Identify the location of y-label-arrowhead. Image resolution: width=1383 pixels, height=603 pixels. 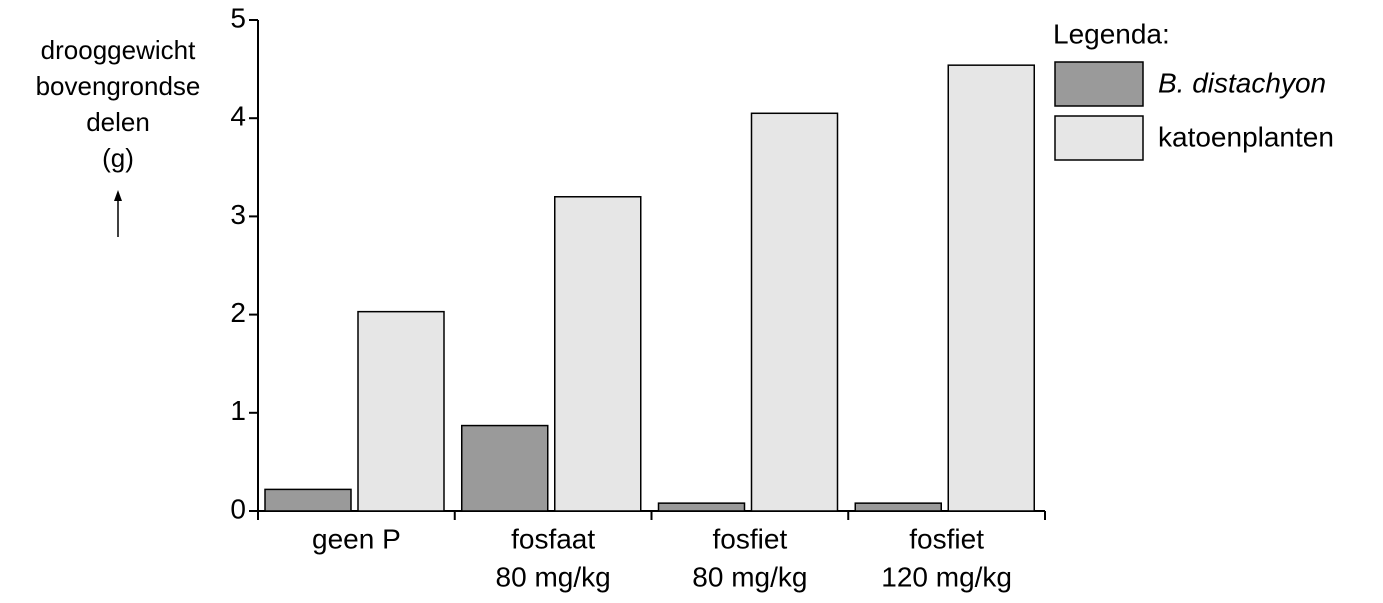
(118, 195).